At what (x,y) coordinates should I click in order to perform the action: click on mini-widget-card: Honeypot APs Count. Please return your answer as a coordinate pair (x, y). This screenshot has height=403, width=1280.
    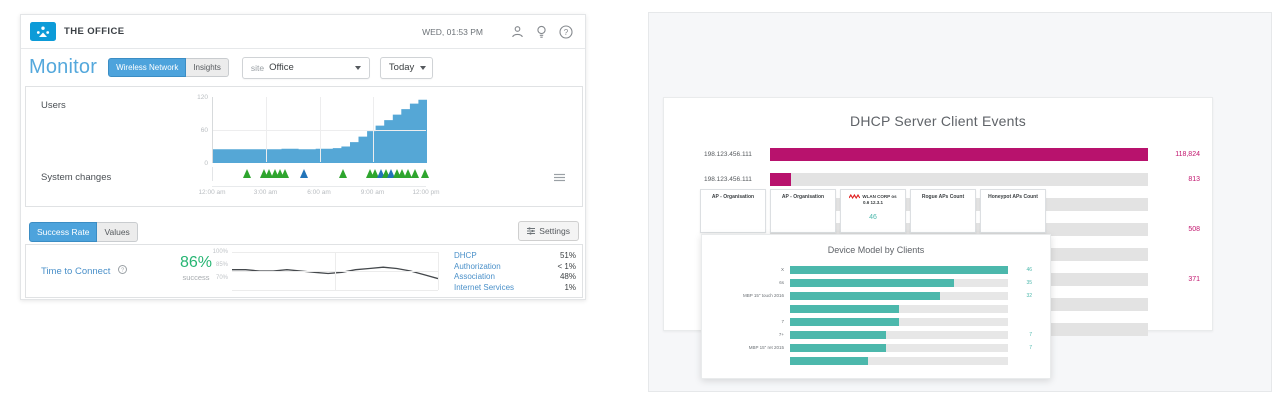
    Looking at the image, I should click on (1013, 211).